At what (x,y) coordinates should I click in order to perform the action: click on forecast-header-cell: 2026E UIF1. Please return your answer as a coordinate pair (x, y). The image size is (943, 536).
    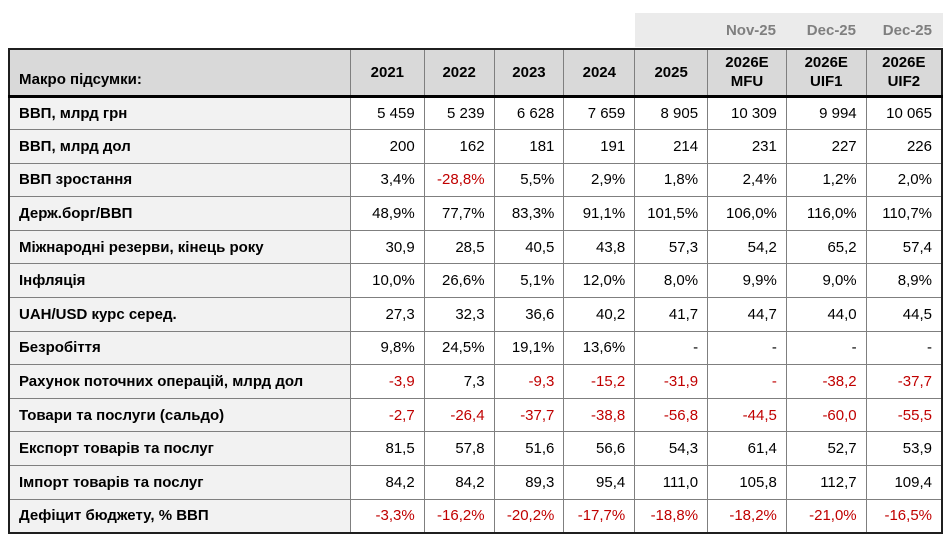
    Looking at the image, I should click on (826, 73).